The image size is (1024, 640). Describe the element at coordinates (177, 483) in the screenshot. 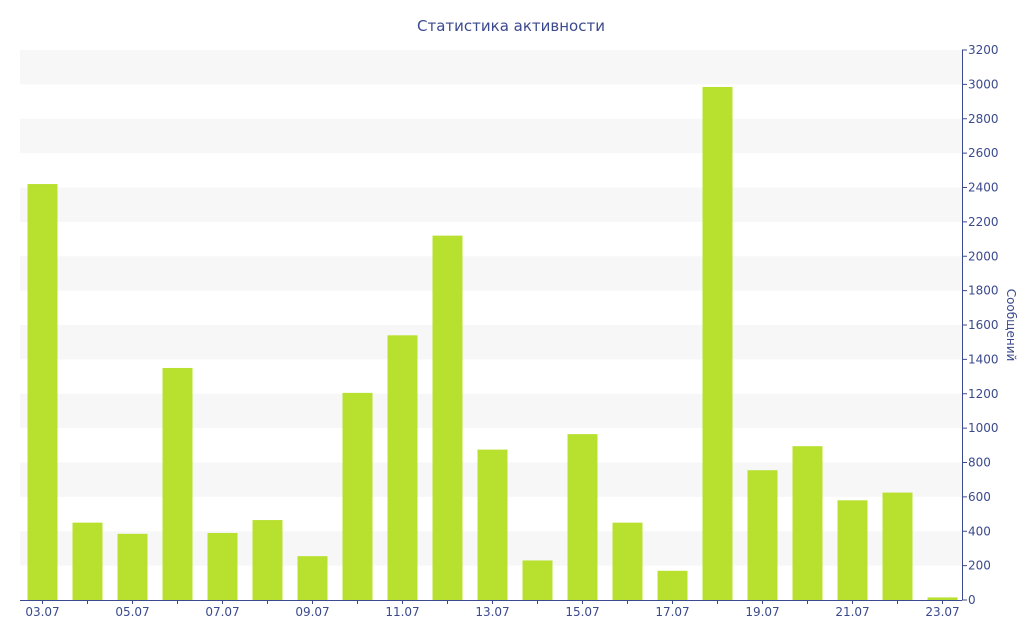

I see `bar-06.07` at that location.